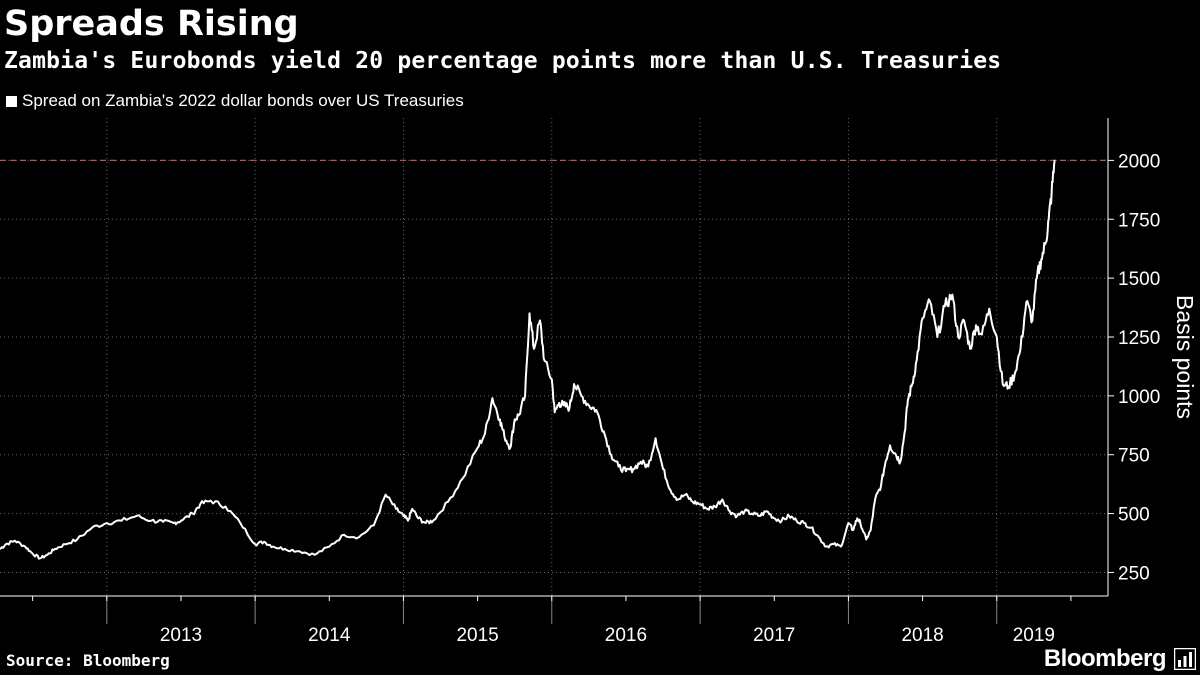 The height and width of the screenshot is (675, 1200). What do you see at coordinates (626, 635) in the screenshot?
I see `x-tick-label: 2016` at bounding box center [626, 635].